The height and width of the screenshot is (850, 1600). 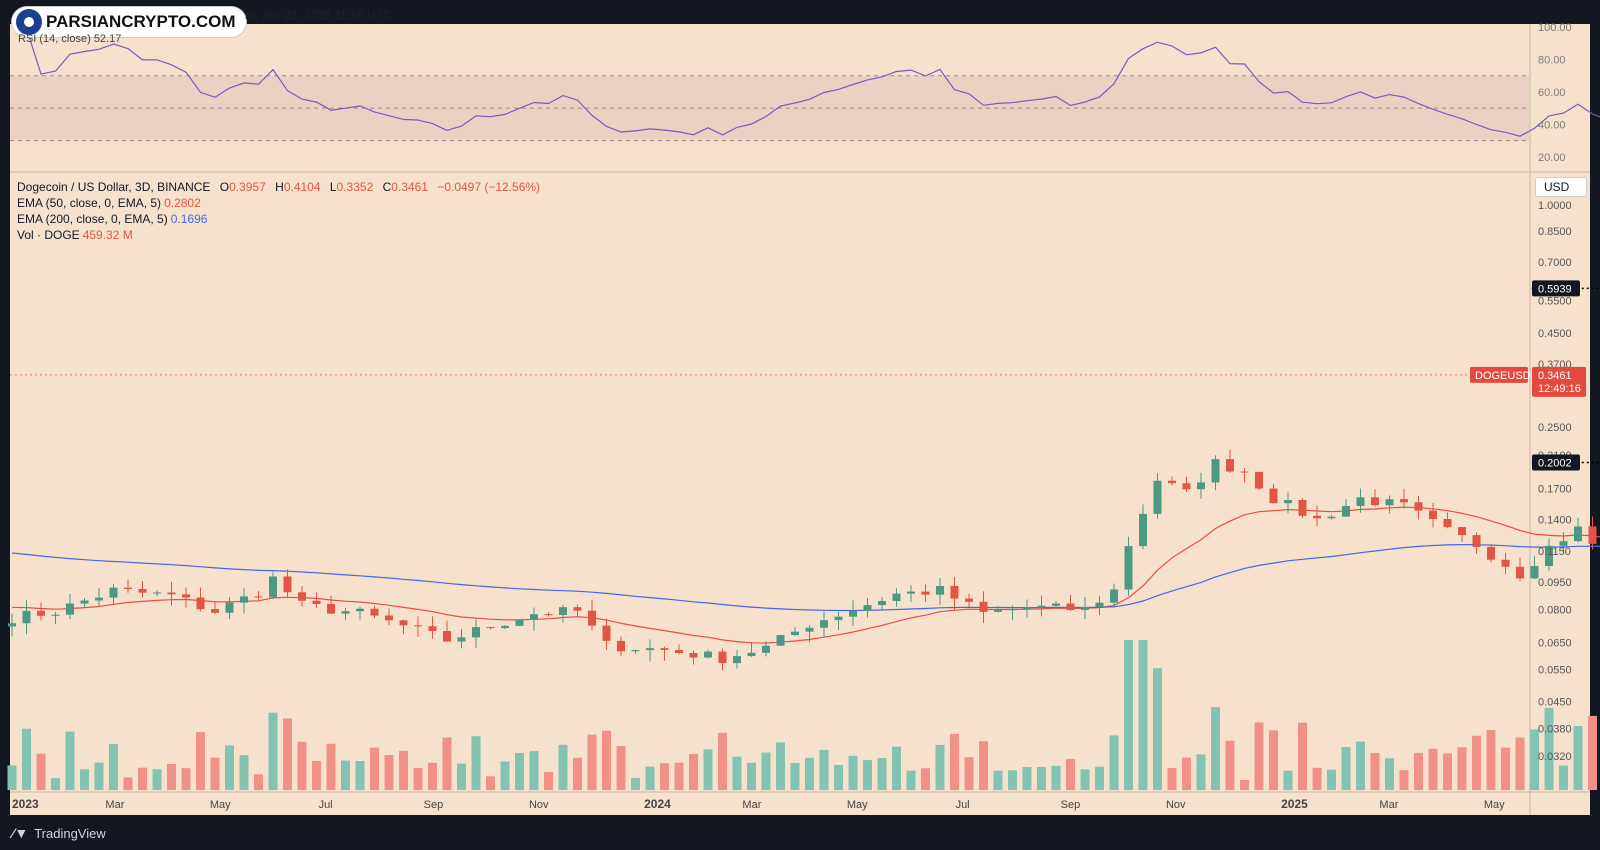 What do you see at coordinates (69, 39) in the screenshot?
I see `rsi-legend: RSI (14, close) 52.17` at bounding box center [69, 39].